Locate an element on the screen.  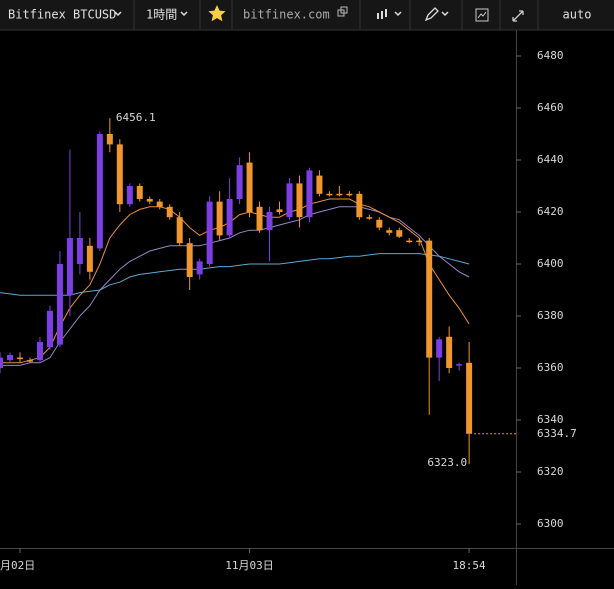
x-tick-label: 月02日 is located at coordinates (17, 565).